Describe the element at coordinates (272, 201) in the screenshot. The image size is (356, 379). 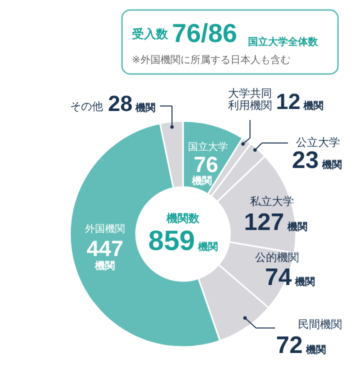
I see `slice-label: 私立大学` at that location.